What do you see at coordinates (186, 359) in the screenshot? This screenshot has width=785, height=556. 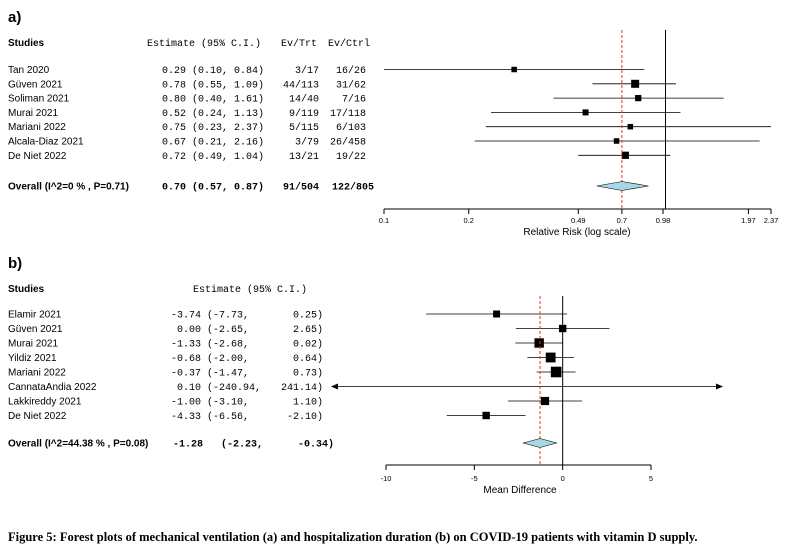 I see `panel-b-study-estimate: -0.68` at bounding box center [186, 359].